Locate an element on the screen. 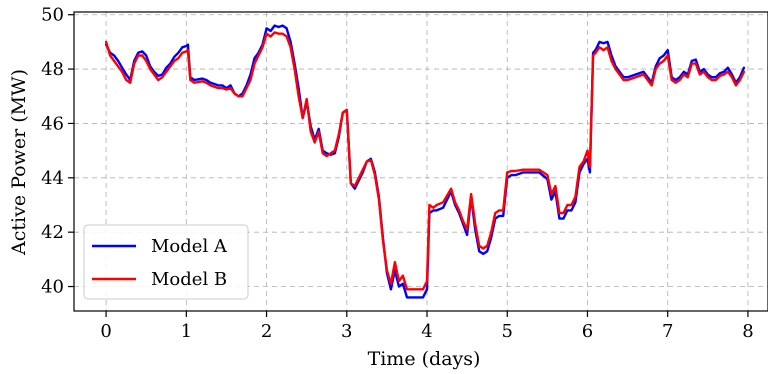  y-tick-label: 48 is located at coordinates (52, 69).